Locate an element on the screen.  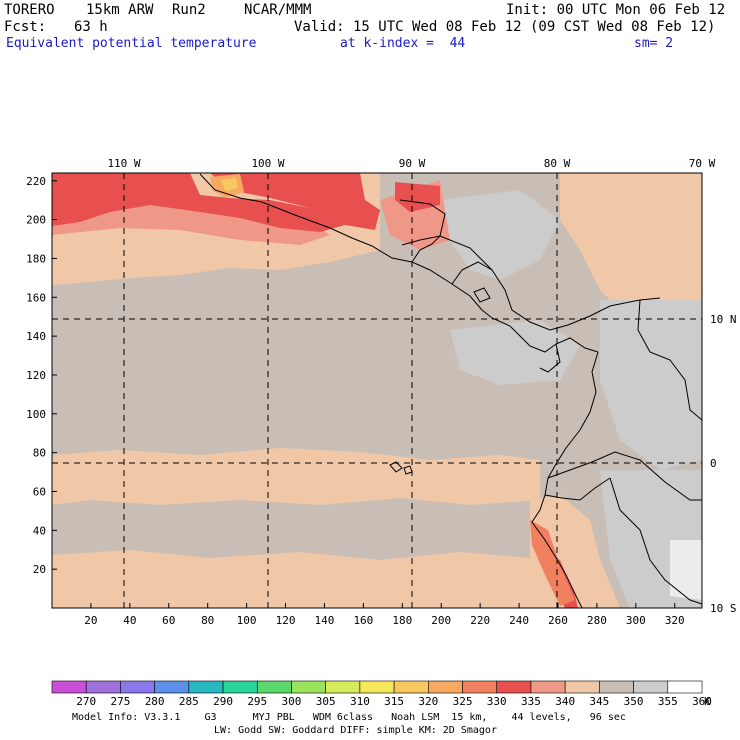
y-tick-label: 120 is located at coordinates (36, 375).